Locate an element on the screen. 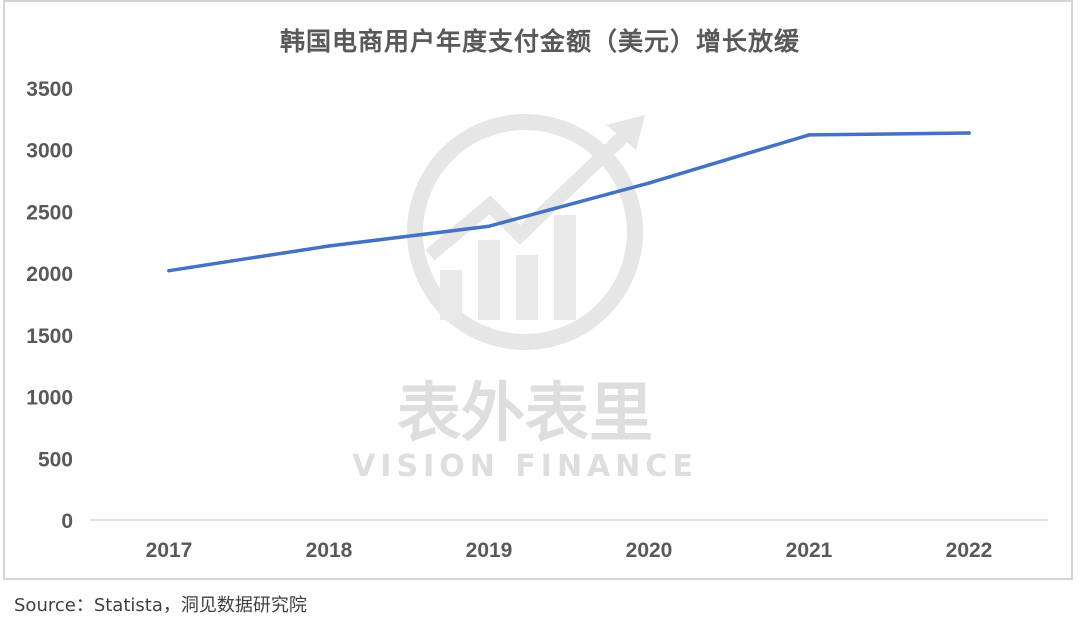 The image size is (1080, 619). x-tick-label: 2018 is located at coordinates (329, 550).